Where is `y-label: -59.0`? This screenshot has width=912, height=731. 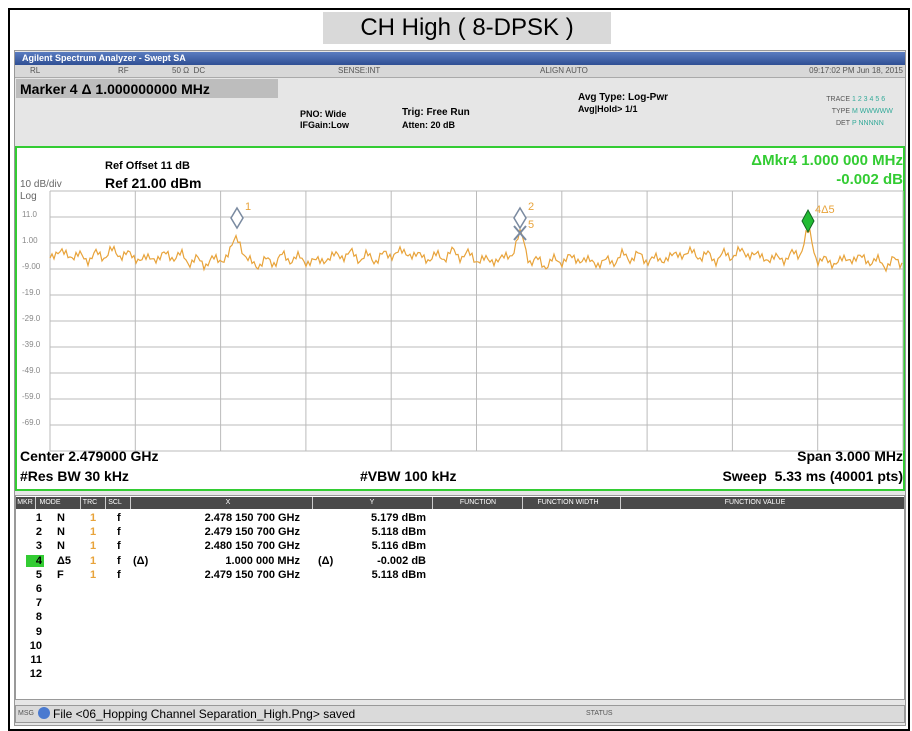 y-label: -59.0 is located at coordinates (31, 396).